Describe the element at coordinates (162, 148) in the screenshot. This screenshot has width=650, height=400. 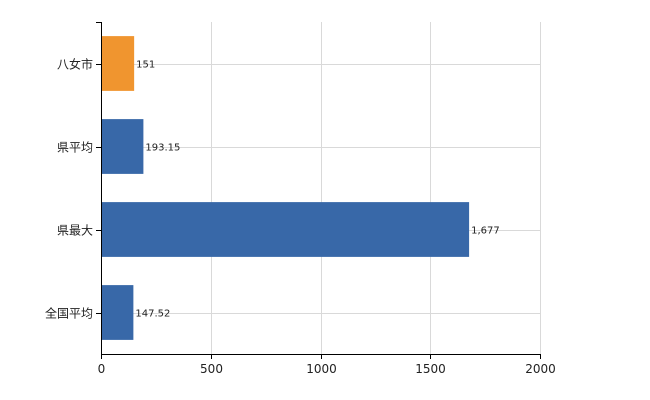
I see `data-label: 193.15` at that location.